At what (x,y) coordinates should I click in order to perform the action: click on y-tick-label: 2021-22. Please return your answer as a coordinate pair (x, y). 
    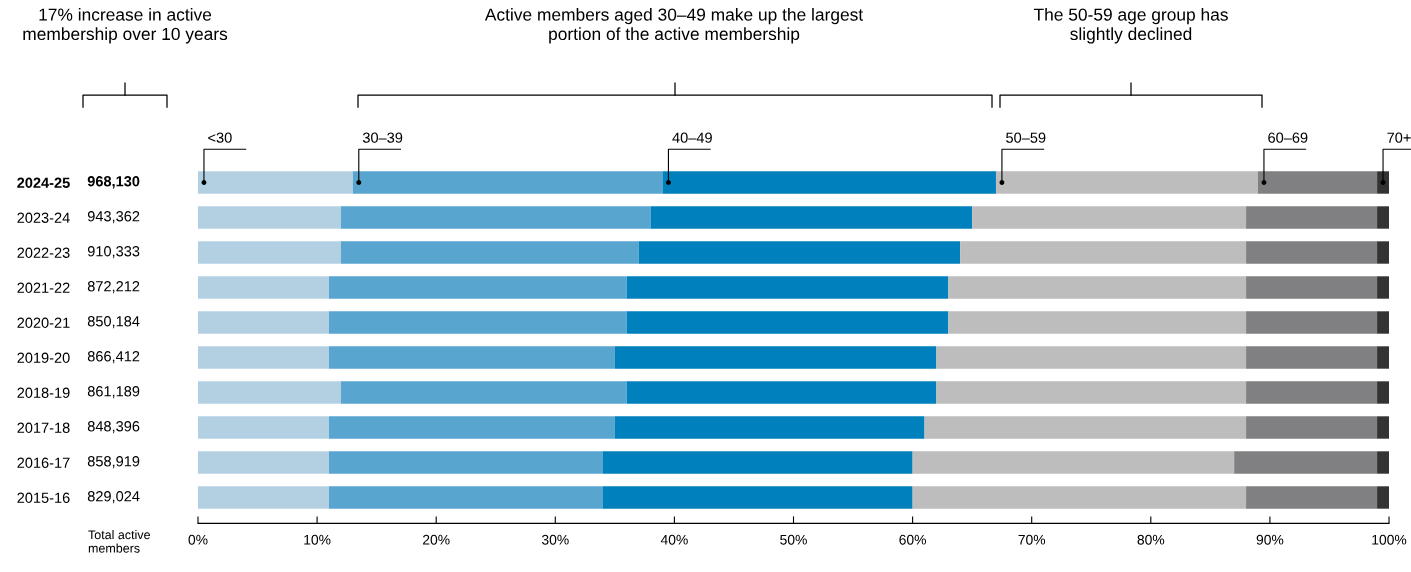
    Looking at the image, I should click on (43, 287).